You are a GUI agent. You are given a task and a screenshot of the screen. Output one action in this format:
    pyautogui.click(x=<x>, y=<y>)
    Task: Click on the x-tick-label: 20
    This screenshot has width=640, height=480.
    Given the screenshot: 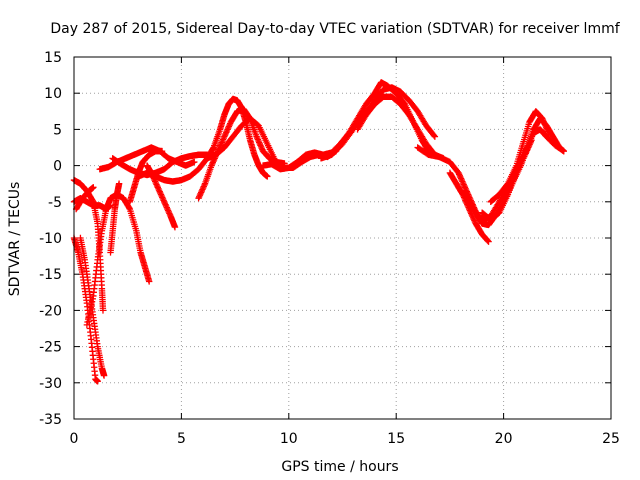 What is the action you would take?
    pyautogui.click(x=504, y=439)
    